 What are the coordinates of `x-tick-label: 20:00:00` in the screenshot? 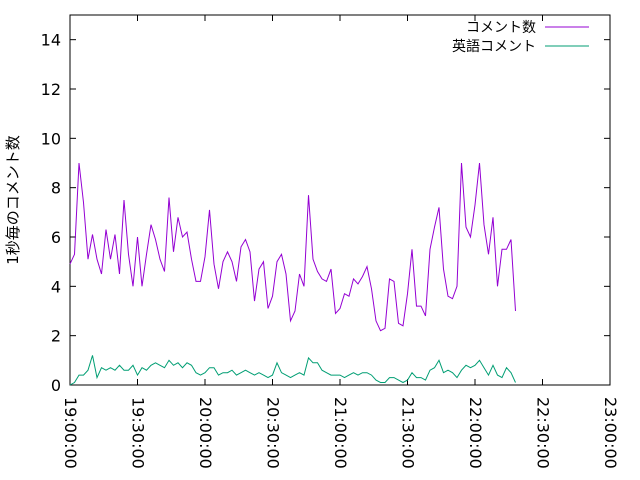 It's located at (205, 433).